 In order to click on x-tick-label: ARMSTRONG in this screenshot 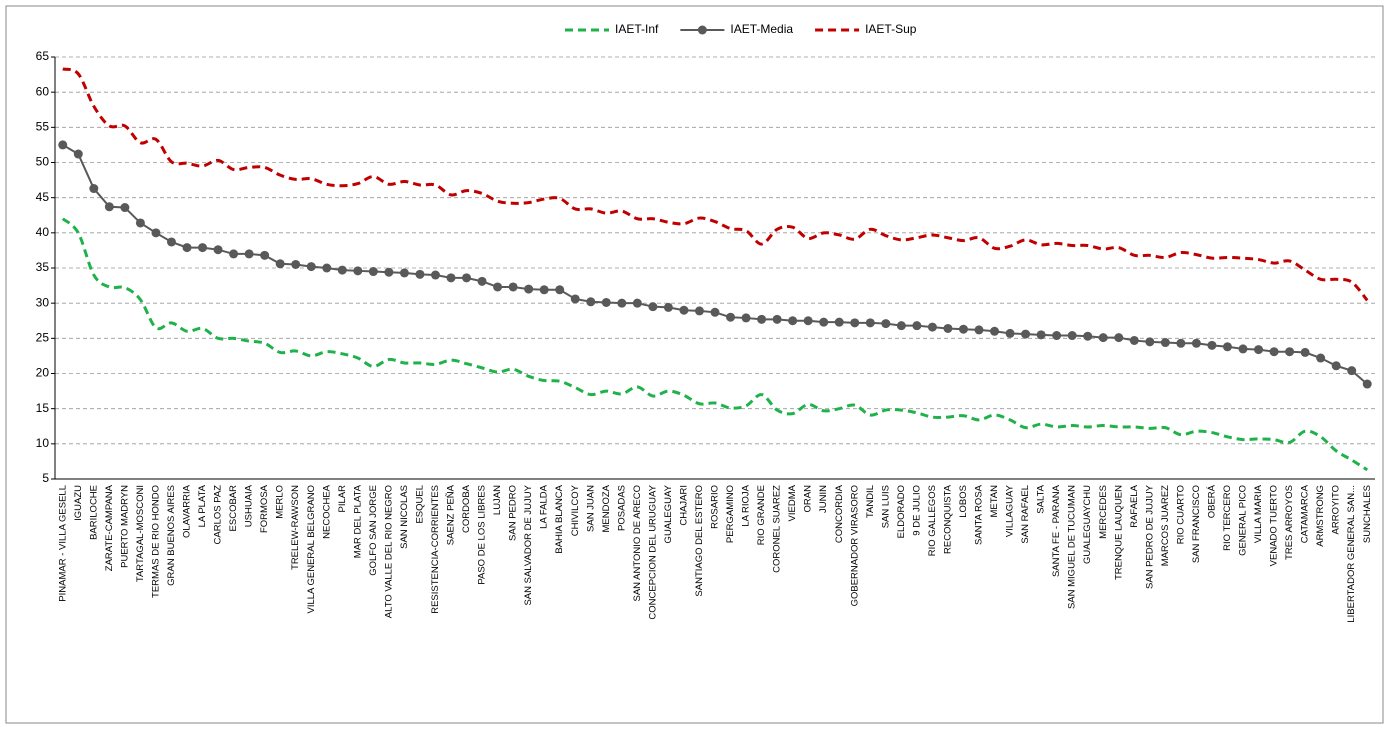, I will do `click(1320, 516)`.